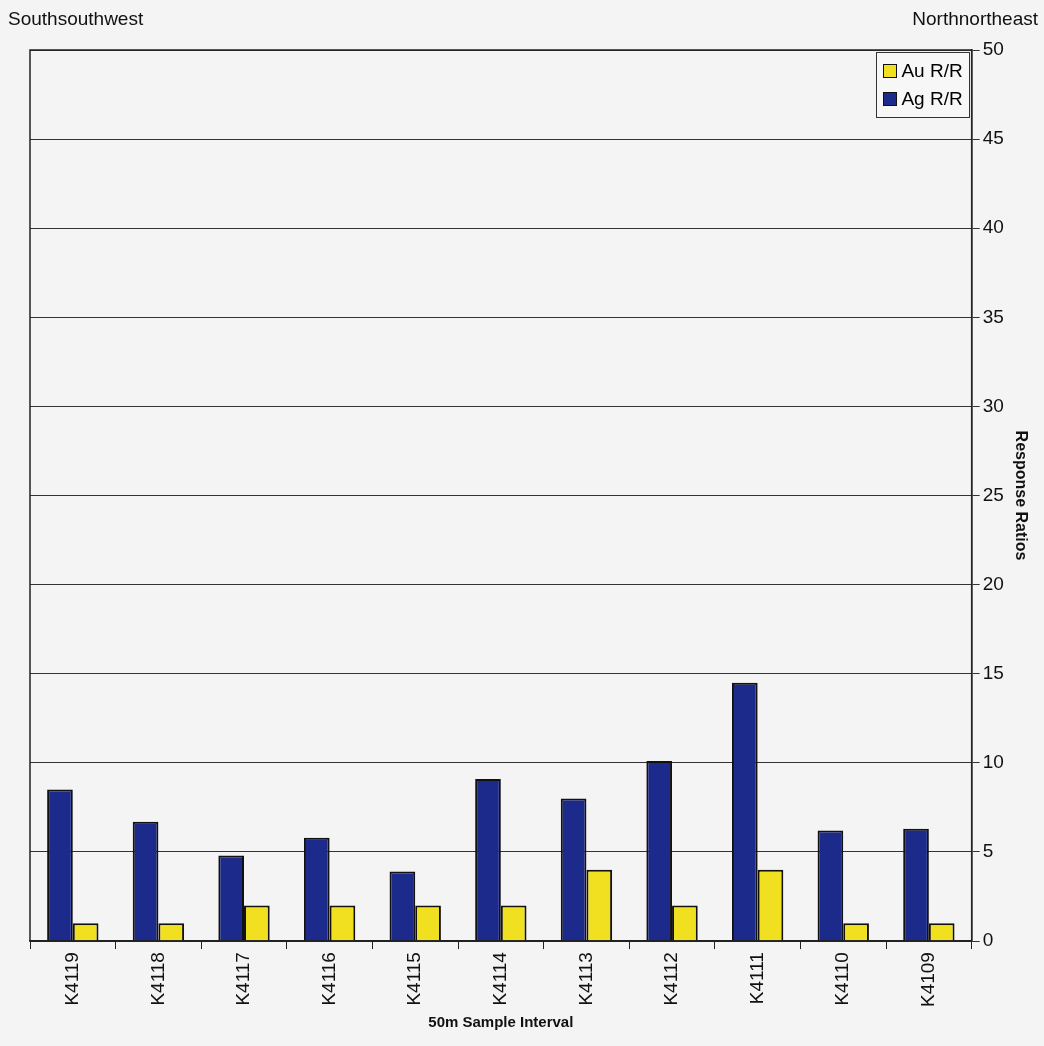 The width and height of the screenshot is (1044, 1046). I want to click on y-axis-title: Response Ratios, so click(1021, 495).